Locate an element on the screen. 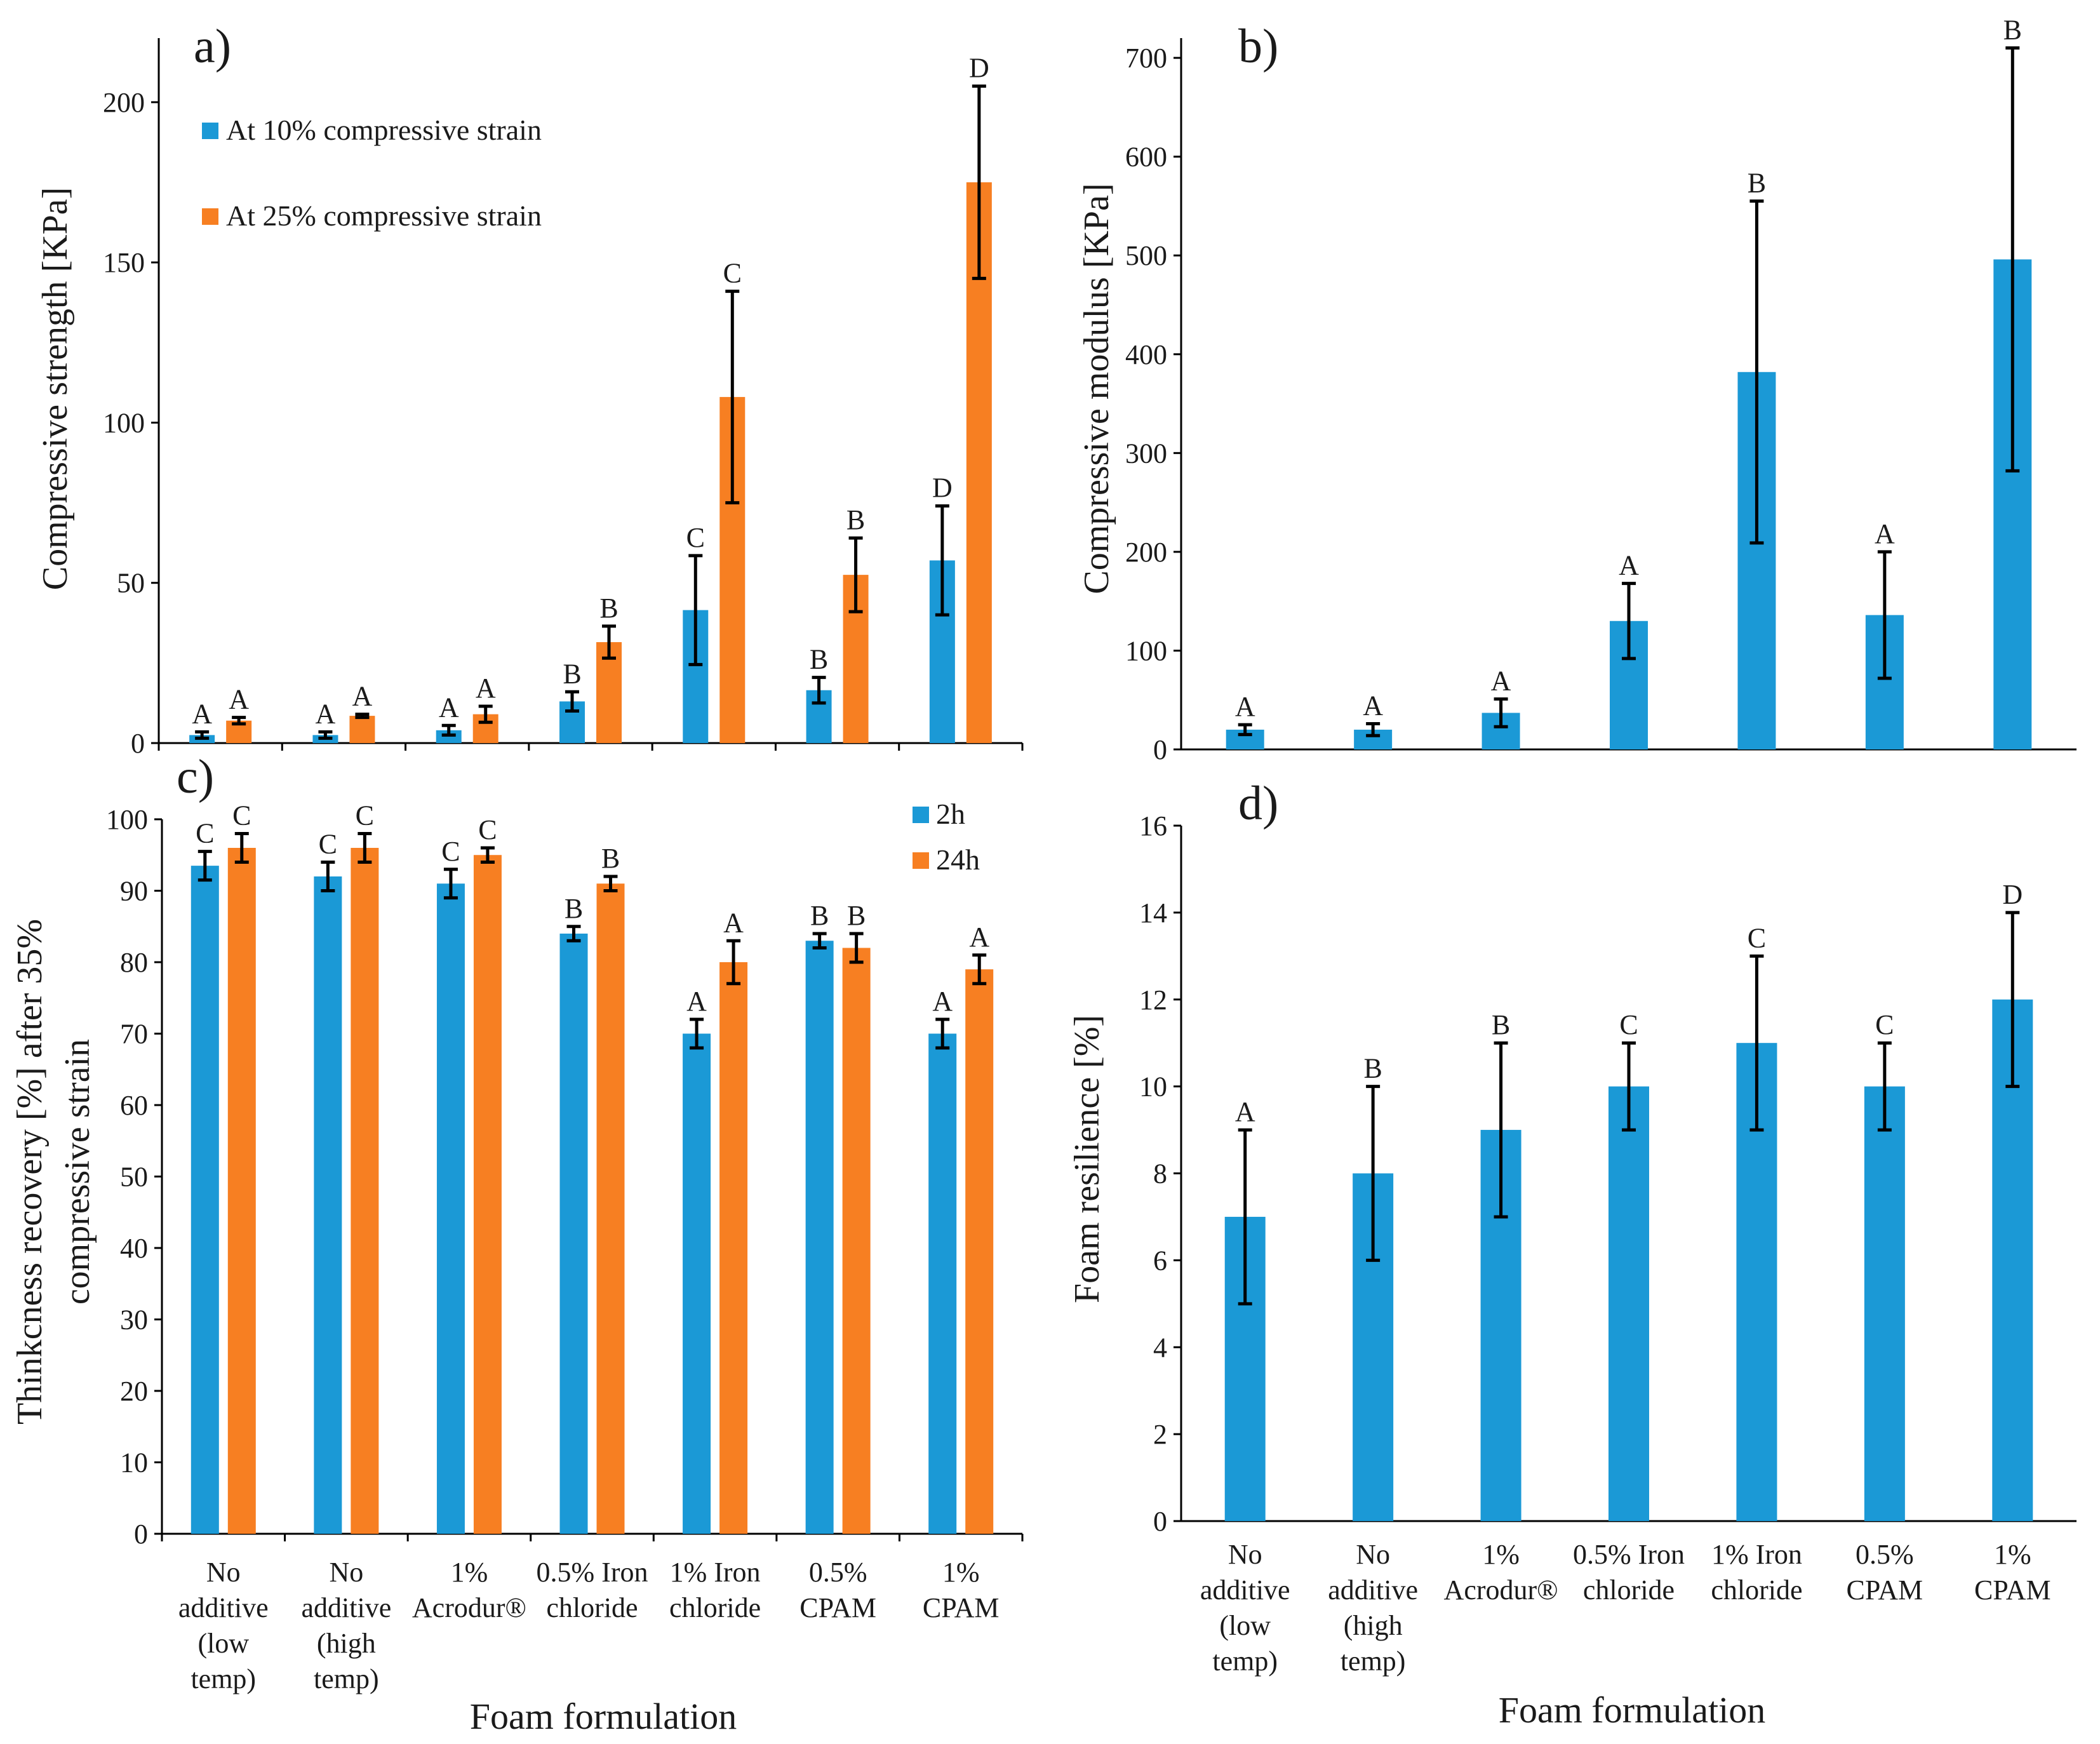 This screenshot has height=1744, width=2100. legend-a-label-25pct: At 25% compressive strain is located at coordinates (384, 215).